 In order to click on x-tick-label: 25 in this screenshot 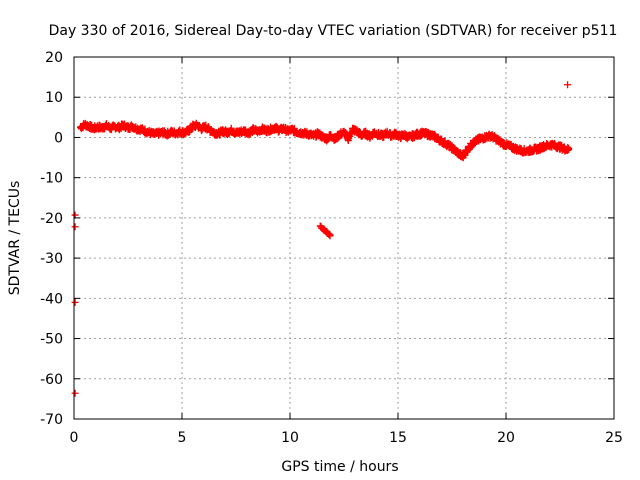, I will do `click(614, 438)`.